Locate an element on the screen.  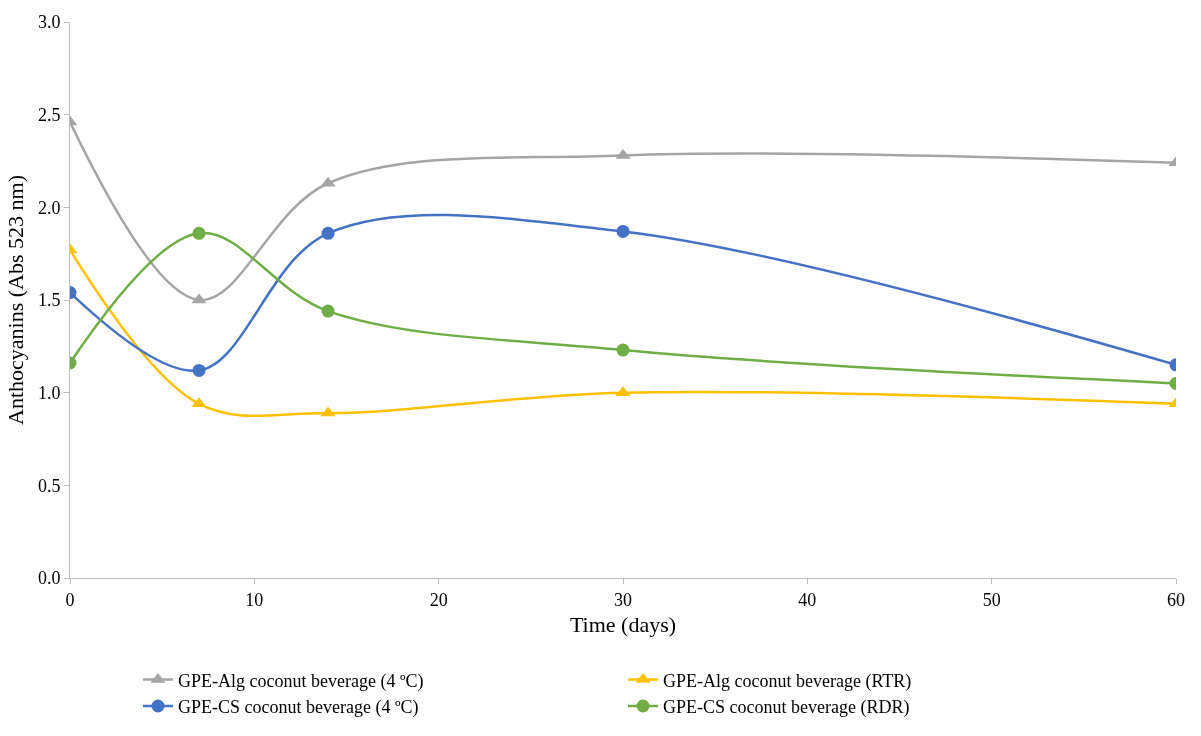
y-axis-title: Anthocyanins (Abs 523 nm) is located at coordinates (15, 300).